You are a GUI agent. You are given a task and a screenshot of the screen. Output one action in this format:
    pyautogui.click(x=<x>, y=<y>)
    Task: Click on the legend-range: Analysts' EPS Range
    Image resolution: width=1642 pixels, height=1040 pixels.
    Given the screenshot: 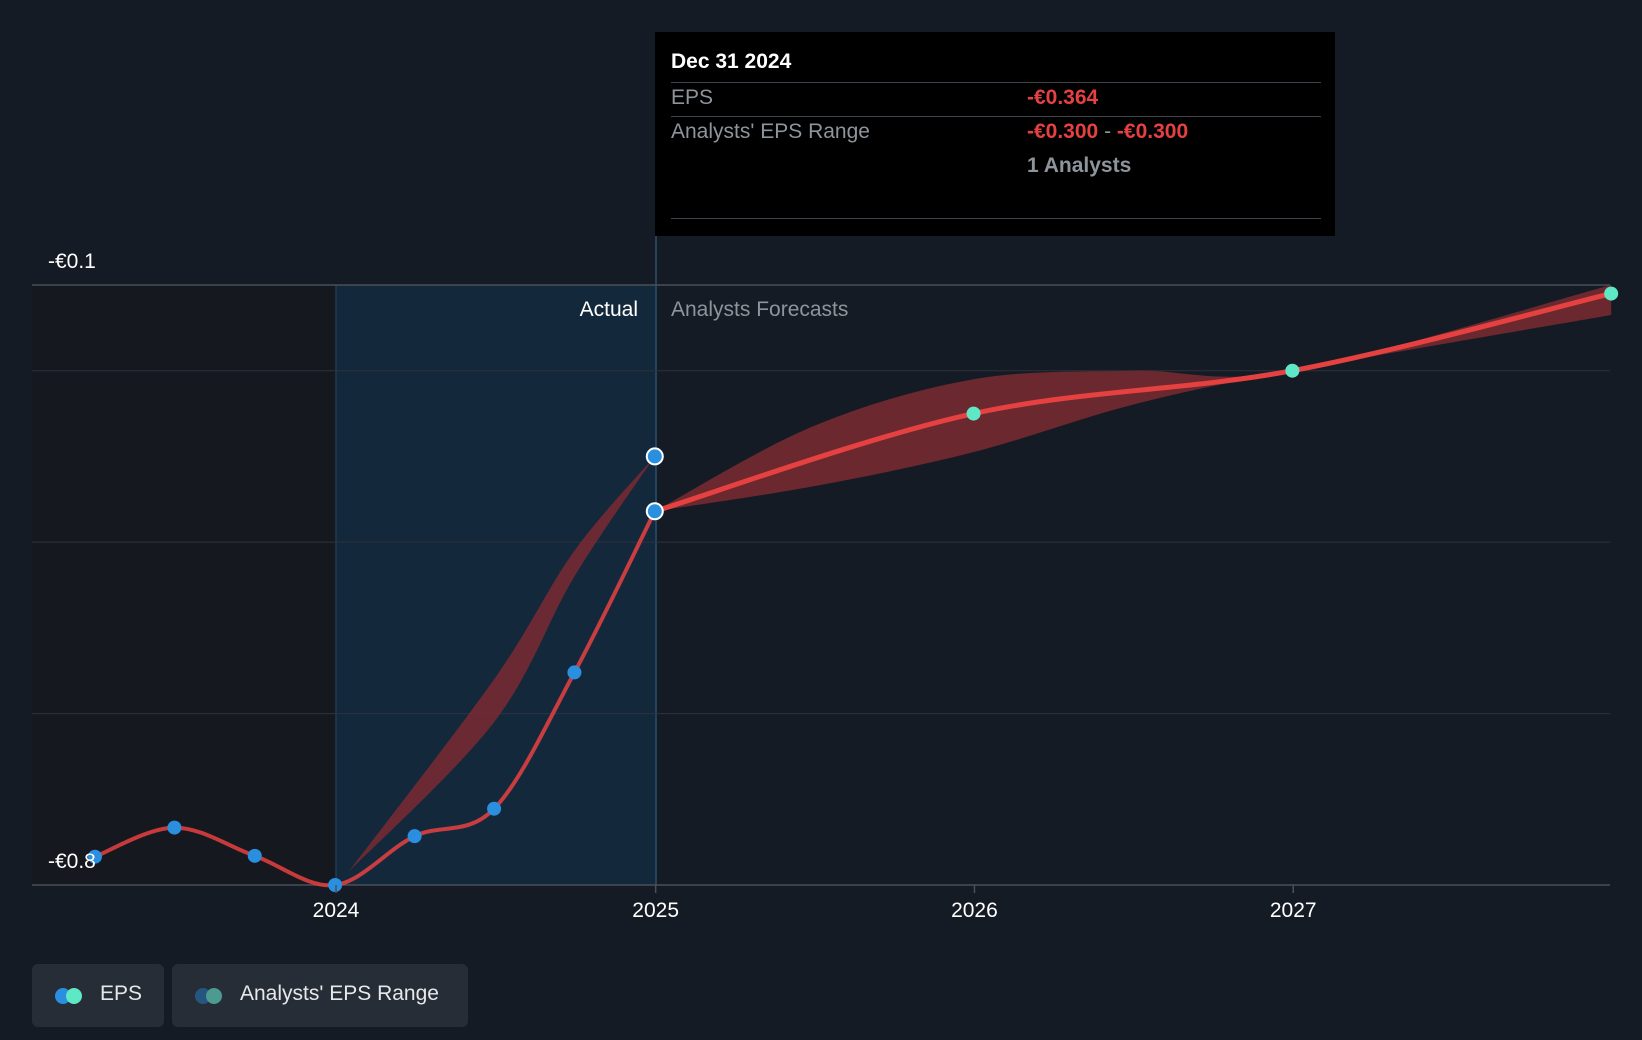 What is the action you would take?
    pyautogui.click(x=320, y=995)
    